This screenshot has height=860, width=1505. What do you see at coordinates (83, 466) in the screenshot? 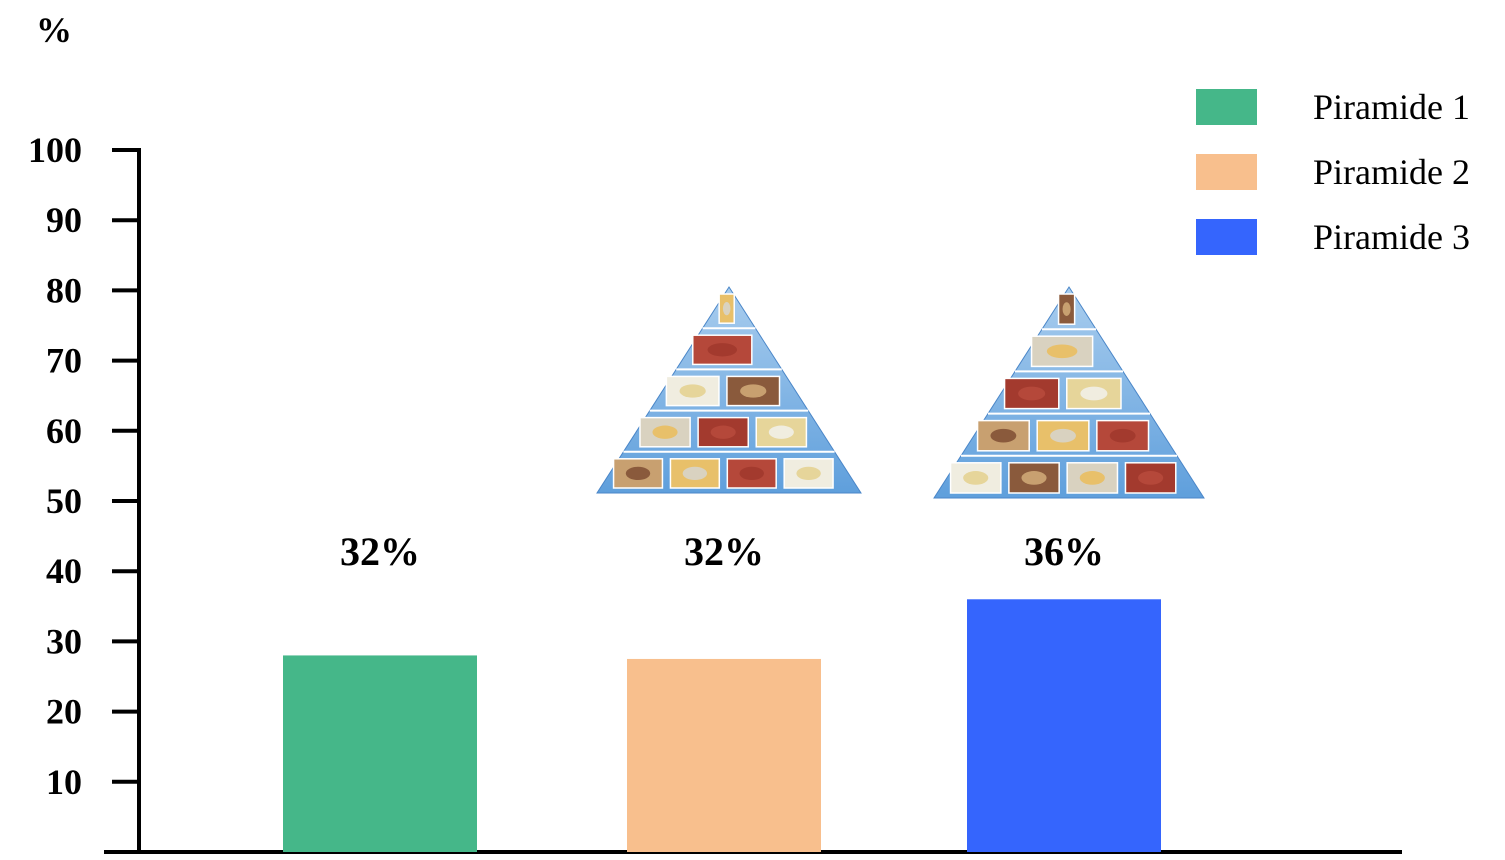
I see `y-axis-ticks: 10 20 30 40 50 60 70 80 90 100` at bounding box center [83, 466].